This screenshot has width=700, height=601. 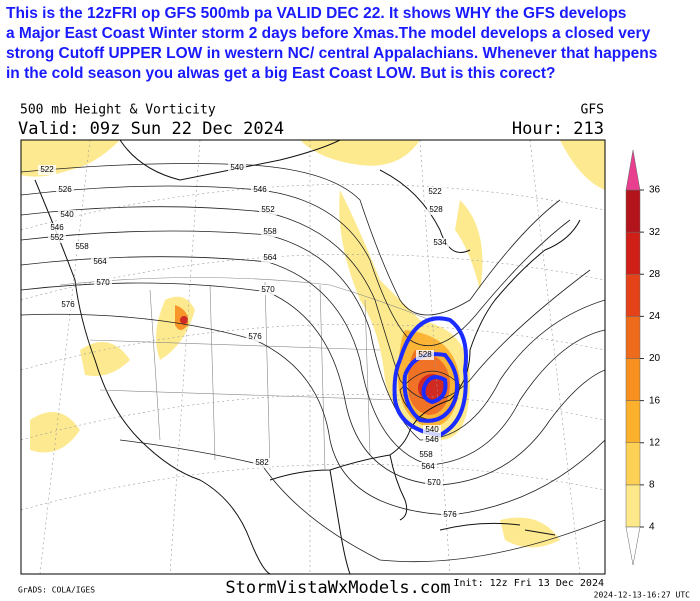 I want to click on model-label: GFS, so click(x=592, y=110).